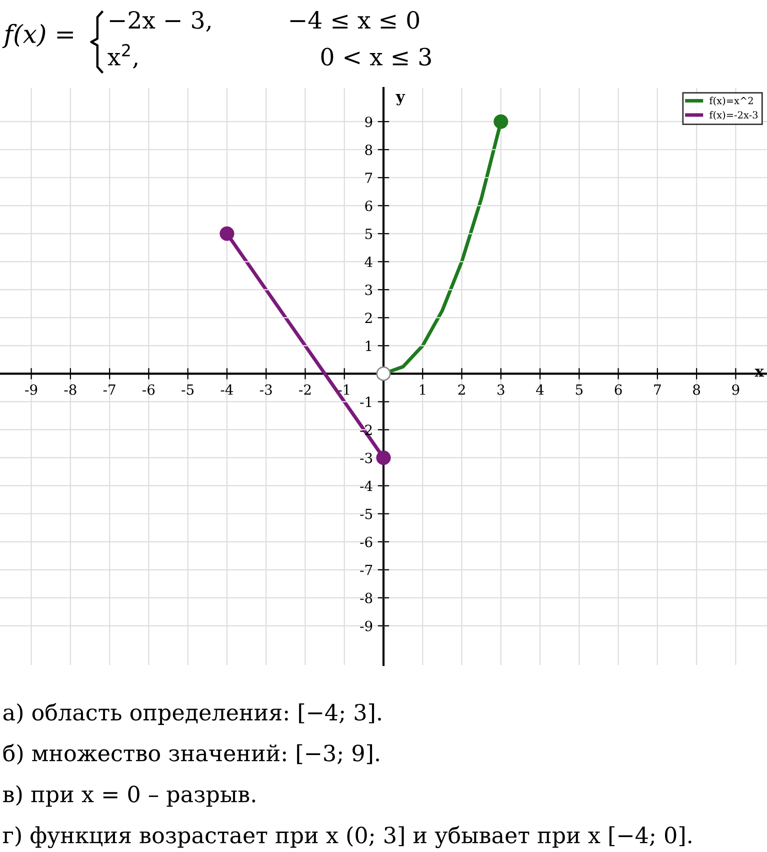 The width and height of the screenshot is (767, 852). I want to click on x-tick-label: 9, so click(736, 389).